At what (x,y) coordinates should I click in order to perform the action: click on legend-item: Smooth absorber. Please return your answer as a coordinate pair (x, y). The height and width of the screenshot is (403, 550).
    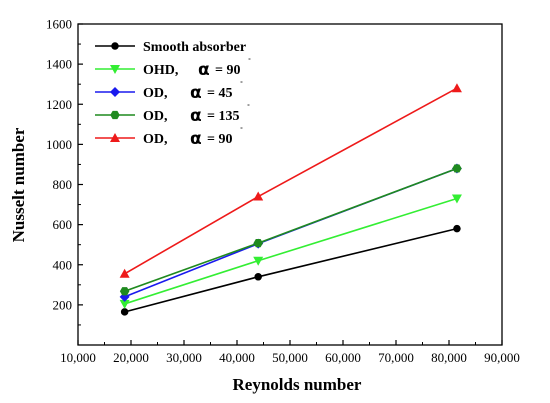
    Looking at the image, I should click on (170, 47).